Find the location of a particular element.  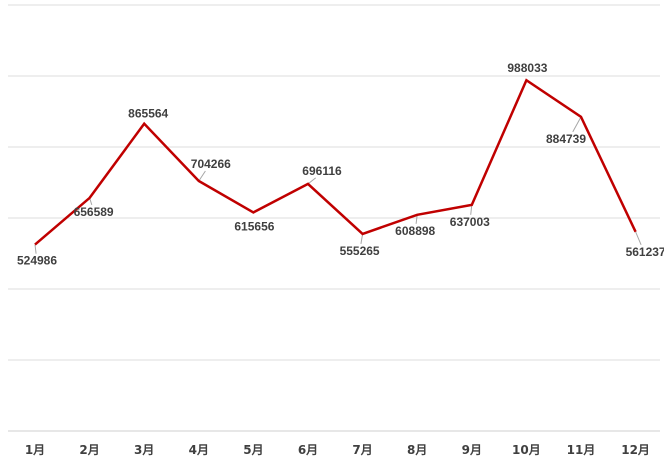

data-label: 615656 is located at coordinates (254, 226).